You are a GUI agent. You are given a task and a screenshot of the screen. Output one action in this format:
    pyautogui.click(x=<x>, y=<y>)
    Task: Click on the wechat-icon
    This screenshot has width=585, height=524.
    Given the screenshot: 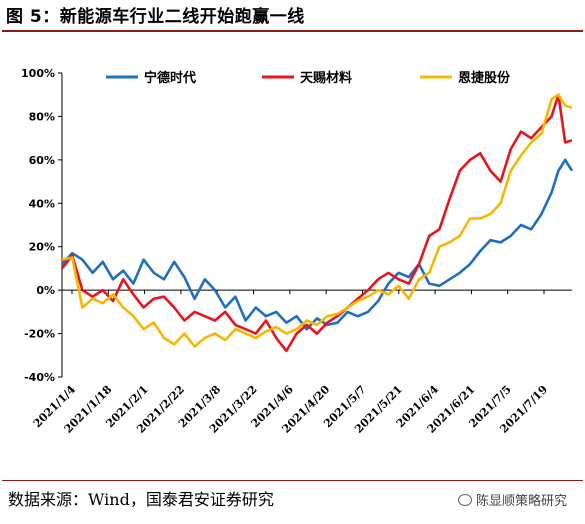 What is the action you would take?
    pyautogui.click(x=464, y=500)
    